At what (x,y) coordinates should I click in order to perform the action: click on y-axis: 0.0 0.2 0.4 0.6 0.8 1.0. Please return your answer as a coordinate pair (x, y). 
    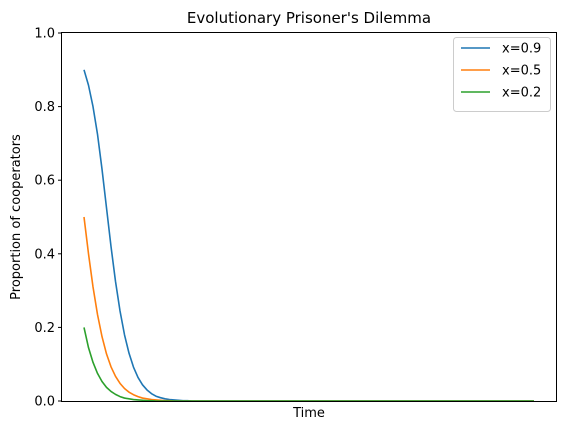
    Looking at the image, I should click on (48, 218).